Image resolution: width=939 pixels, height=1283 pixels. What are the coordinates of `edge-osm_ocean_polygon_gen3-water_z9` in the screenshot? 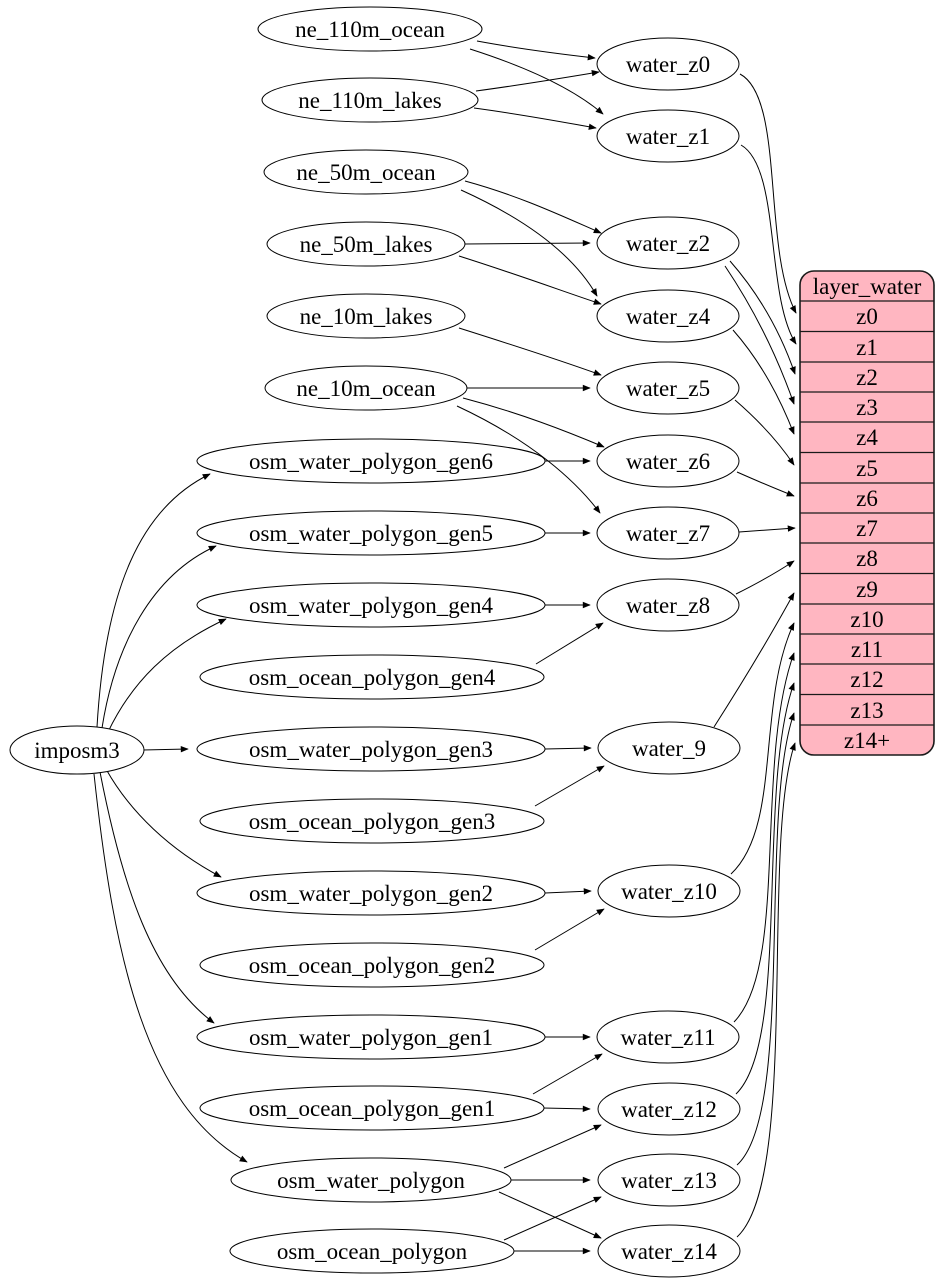 It's located at (569, 786).